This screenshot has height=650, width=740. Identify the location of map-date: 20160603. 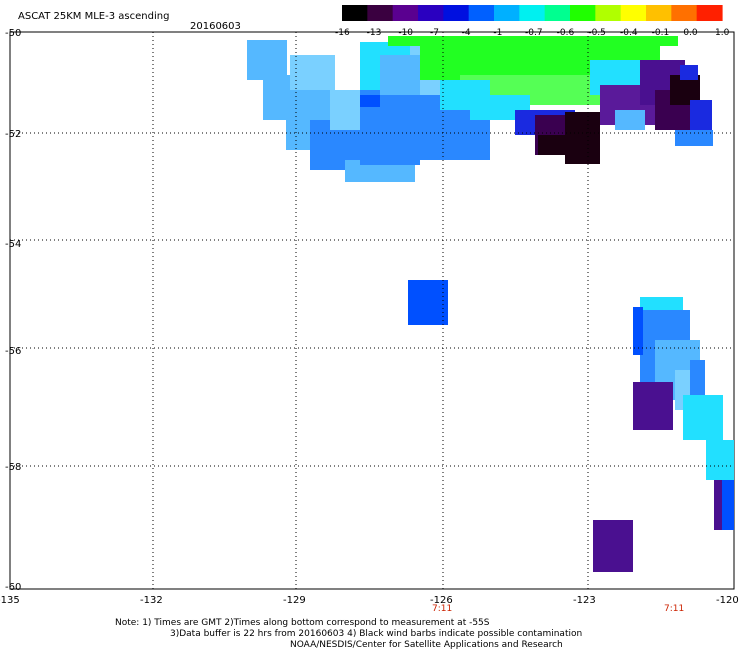
(215, 26).